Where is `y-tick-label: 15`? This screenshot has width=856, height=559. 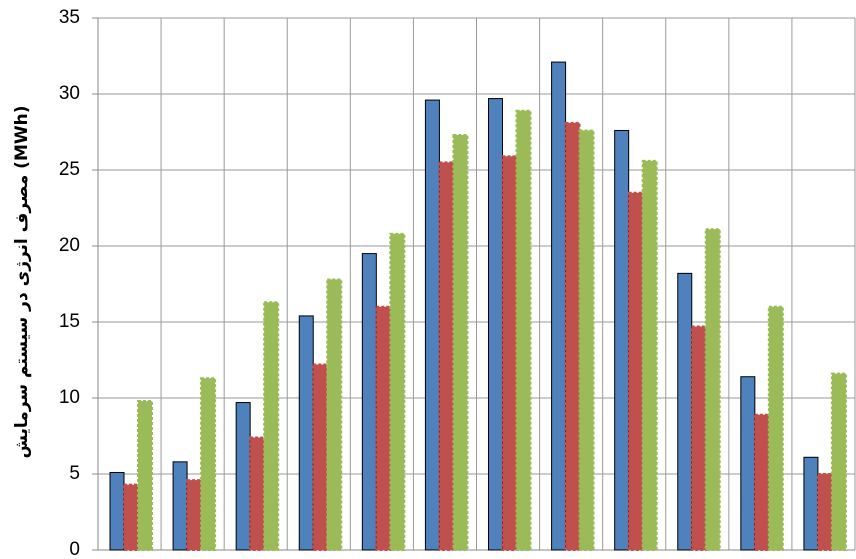
y-tick-label: 15 is located at coordinates (69, 321).